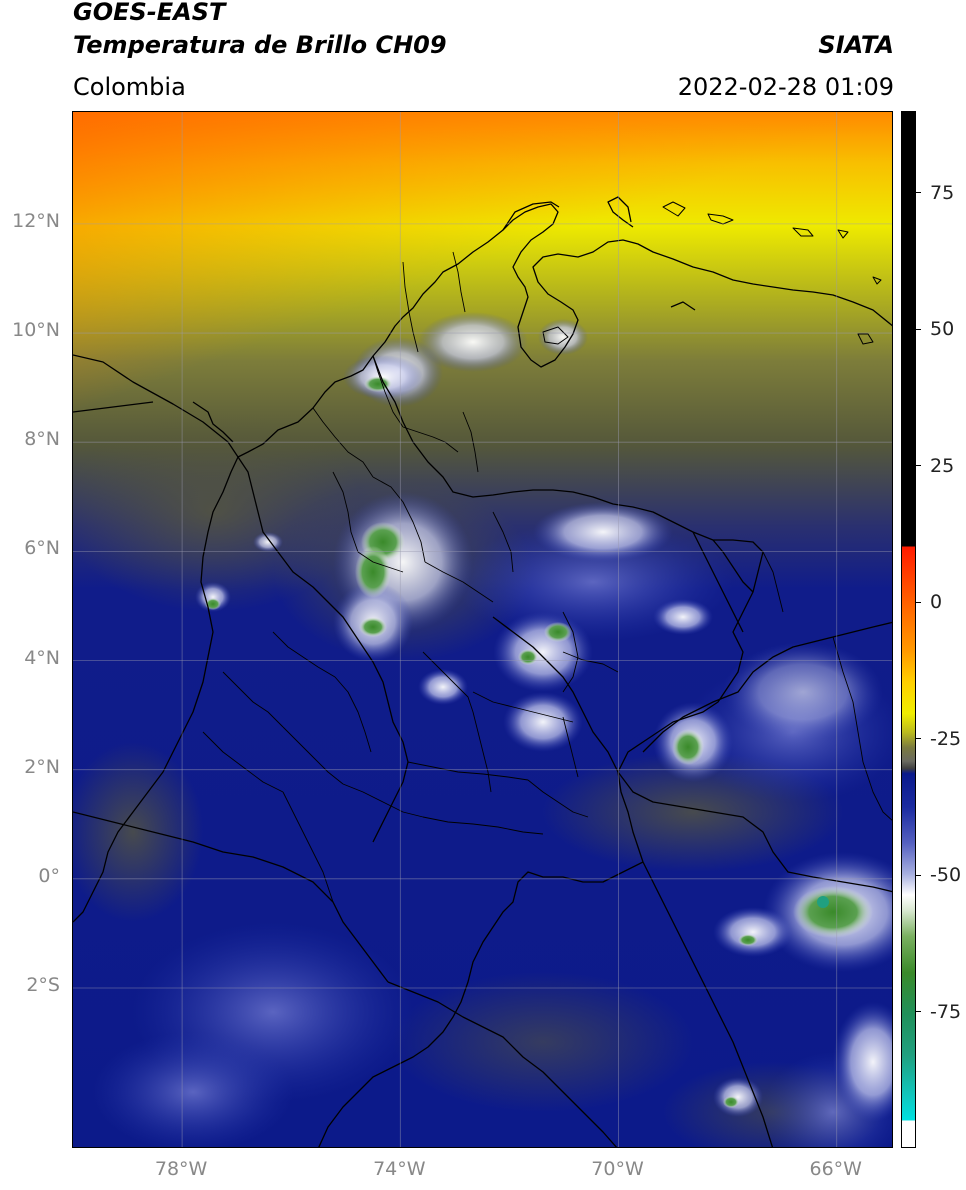 This screenshot has width=966, height=1190. I want to click on colorbar-tick-label: 25, so click(942, 465).